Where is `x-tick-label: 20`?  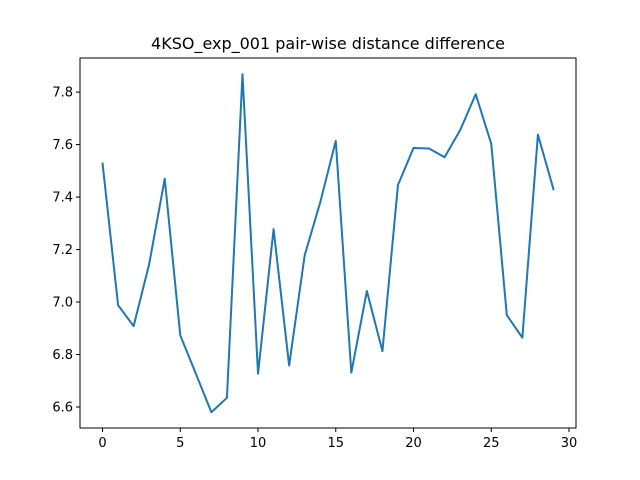
x-tick-label: 20 is located at coordinates (413, 443).